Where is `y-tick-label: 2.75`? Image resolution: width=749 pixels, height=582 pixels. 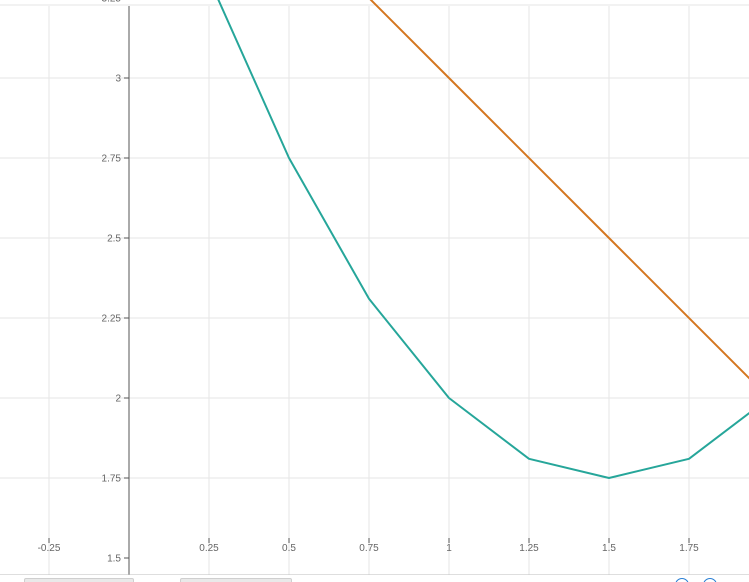
y-tick-label: 2.75 is located at coordinates (112, 159).